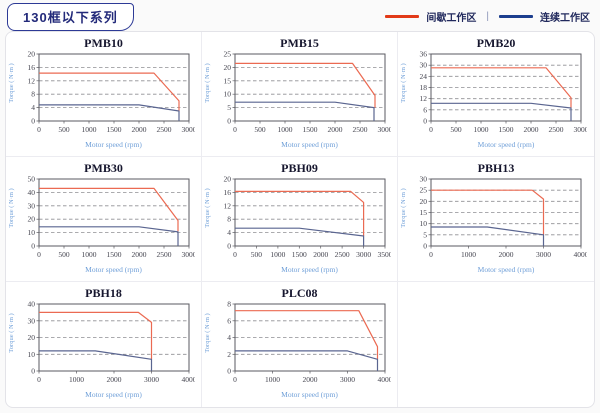  Describe the element at coordinates (229, 354) in the screenshot. I see `svg-text: 2` at that location.